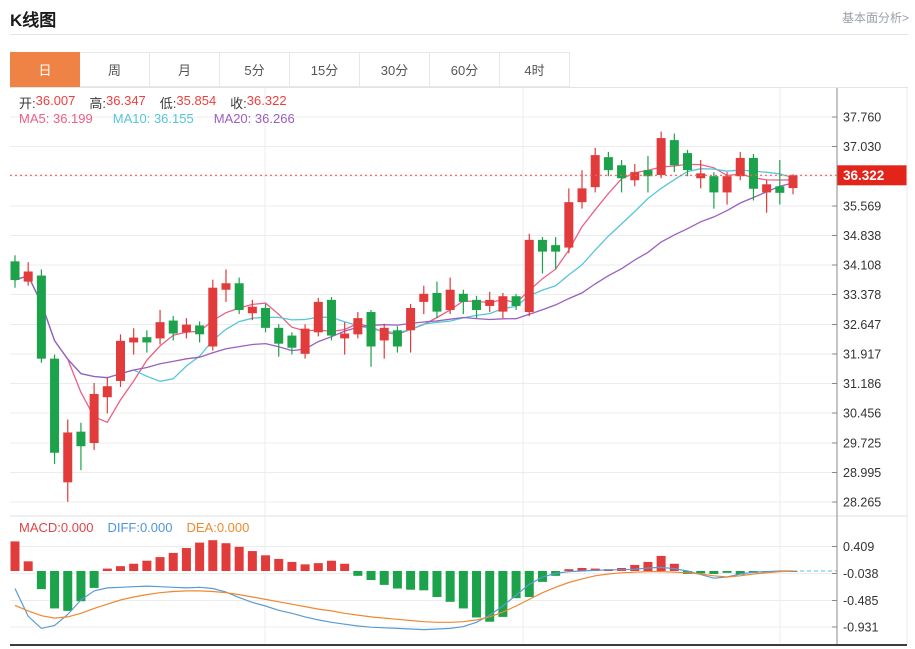  Describe the element at coordinates (862, 266) in the screenshot. I see `price-axis-label: 34.108` at that location.